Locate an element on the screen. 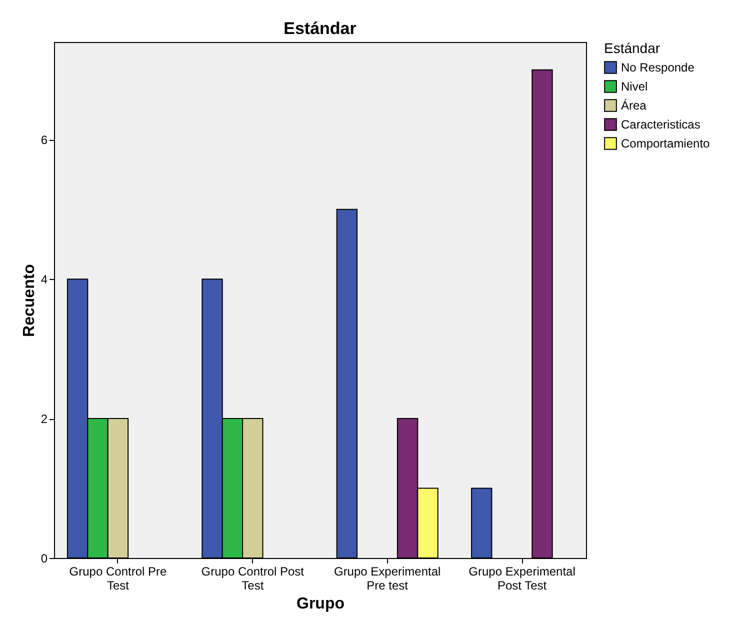 The height and width of the screenshot is (639, 750). legend-title: Estándar is located at coordinates (632, 48).